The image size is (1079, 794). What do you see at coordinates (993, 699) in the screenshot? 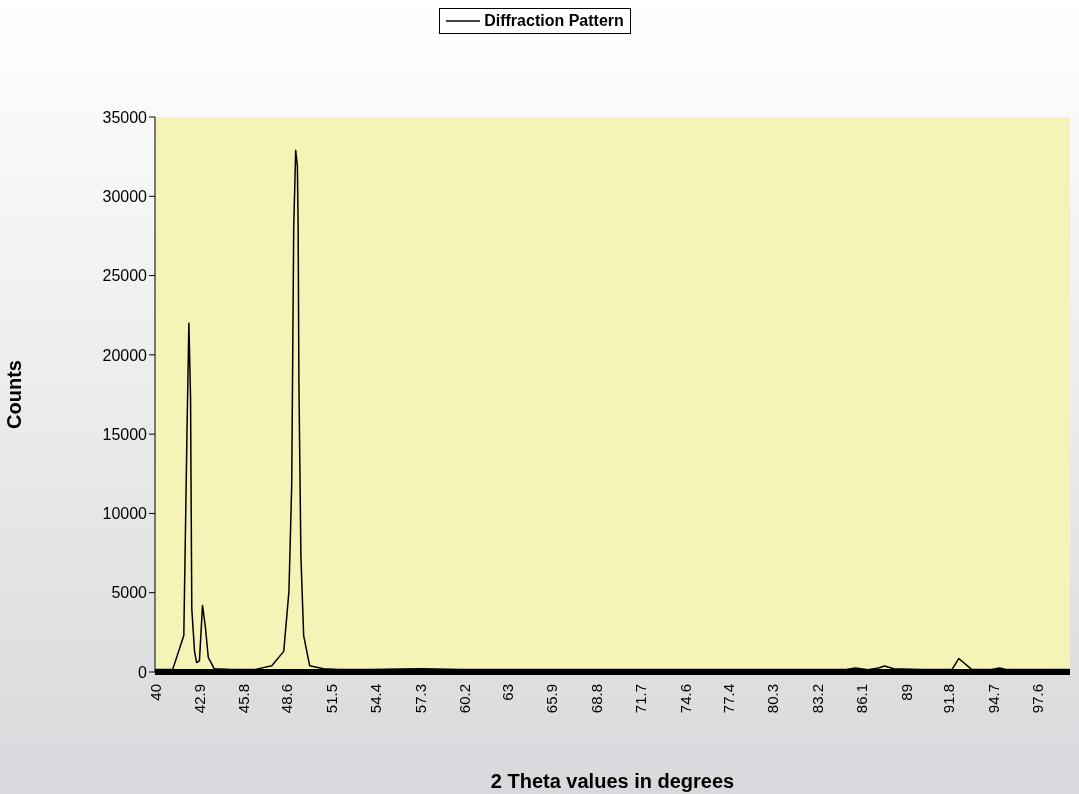
I see `x-tick-label: 94.7` at bounding box center [993, 699].